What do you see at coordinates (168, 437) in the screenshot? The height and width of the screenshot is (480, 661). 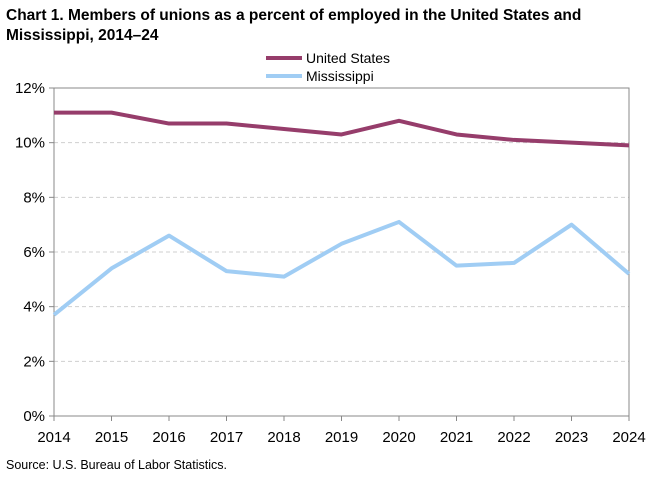 I see `x-tick-label: 2016` at bounding box center [168, 437].